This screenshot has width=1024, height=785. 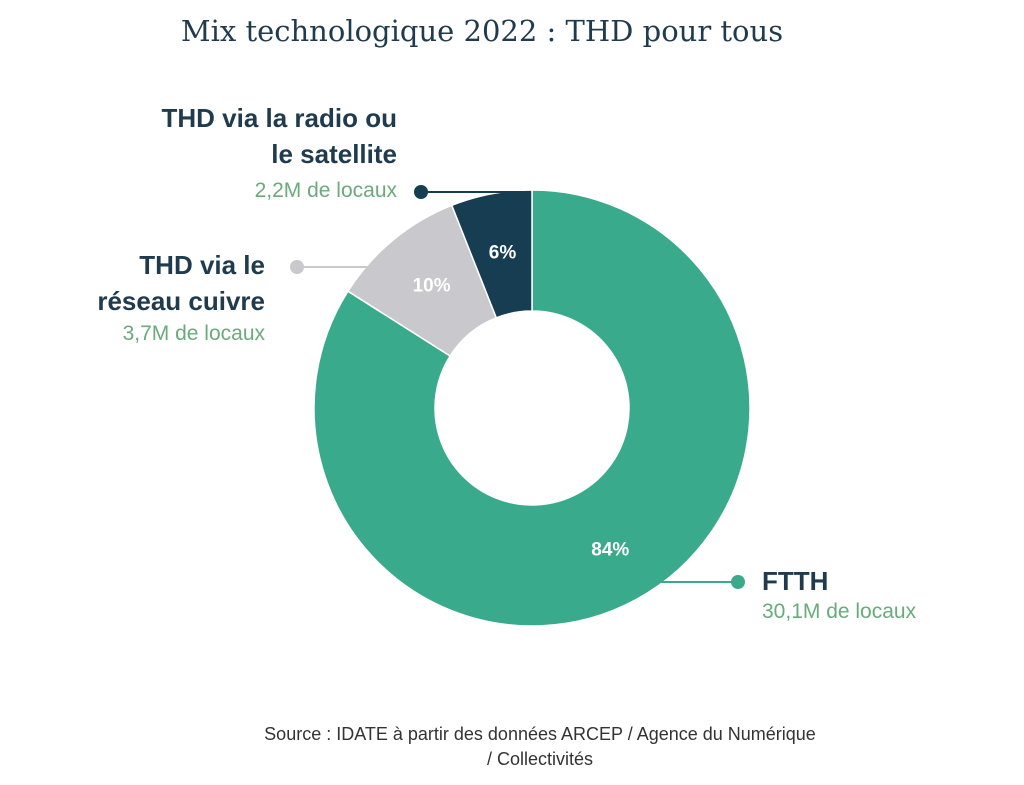 I want to click on value-label: 6%, so click(x=503, y=252).